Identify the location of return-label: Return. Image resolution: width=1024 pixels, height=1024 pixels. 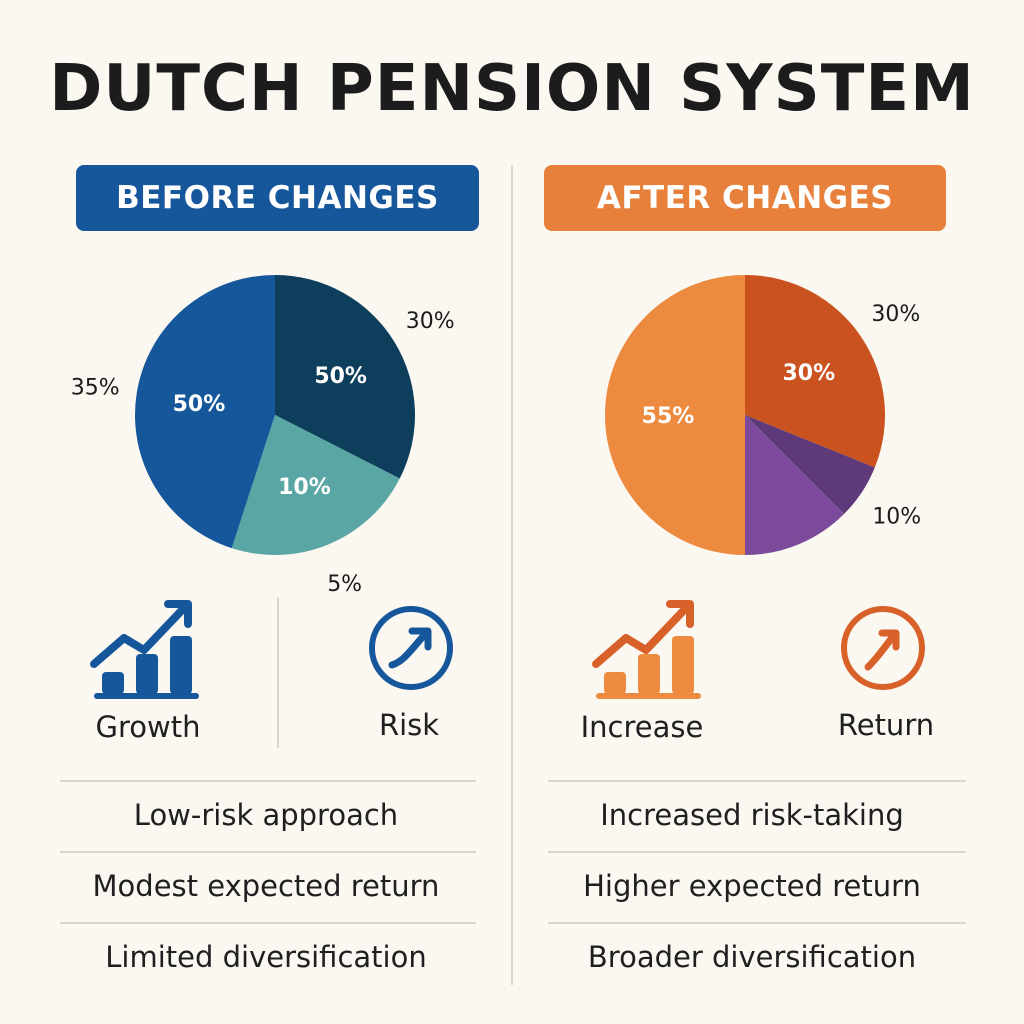
(886, 725).